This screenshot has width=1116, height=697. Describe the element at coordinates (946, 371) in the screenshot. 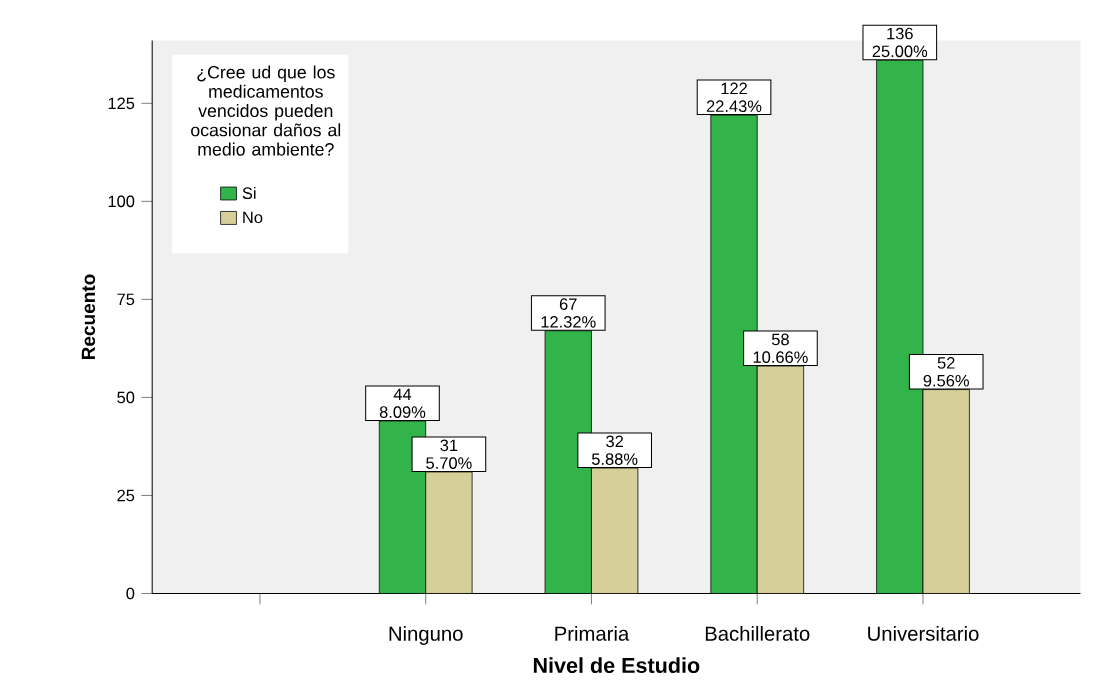

I see `data-label: 52 9.56%` at that location.